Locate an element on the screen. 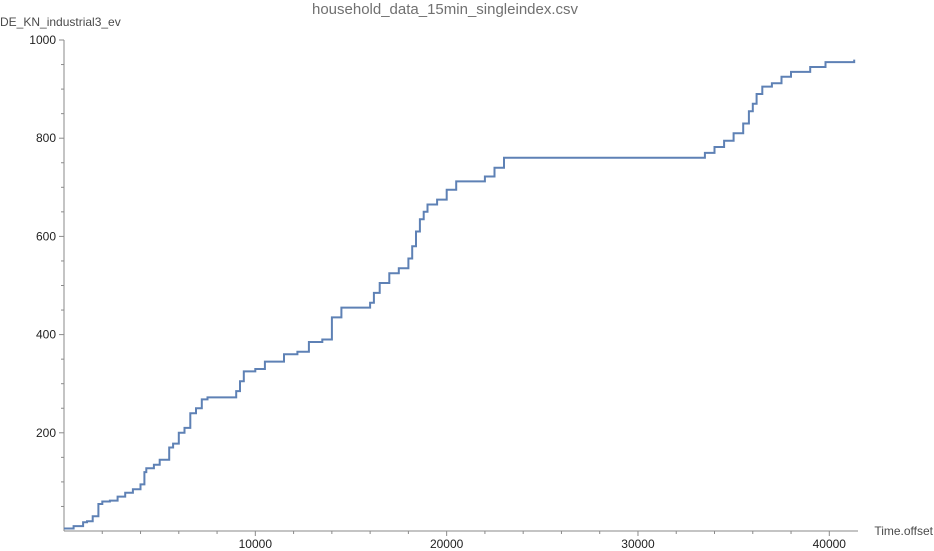 The height and width of the screenshot is (551, 934). y-tick-label: 1000 is located at coordinates (42, 40).